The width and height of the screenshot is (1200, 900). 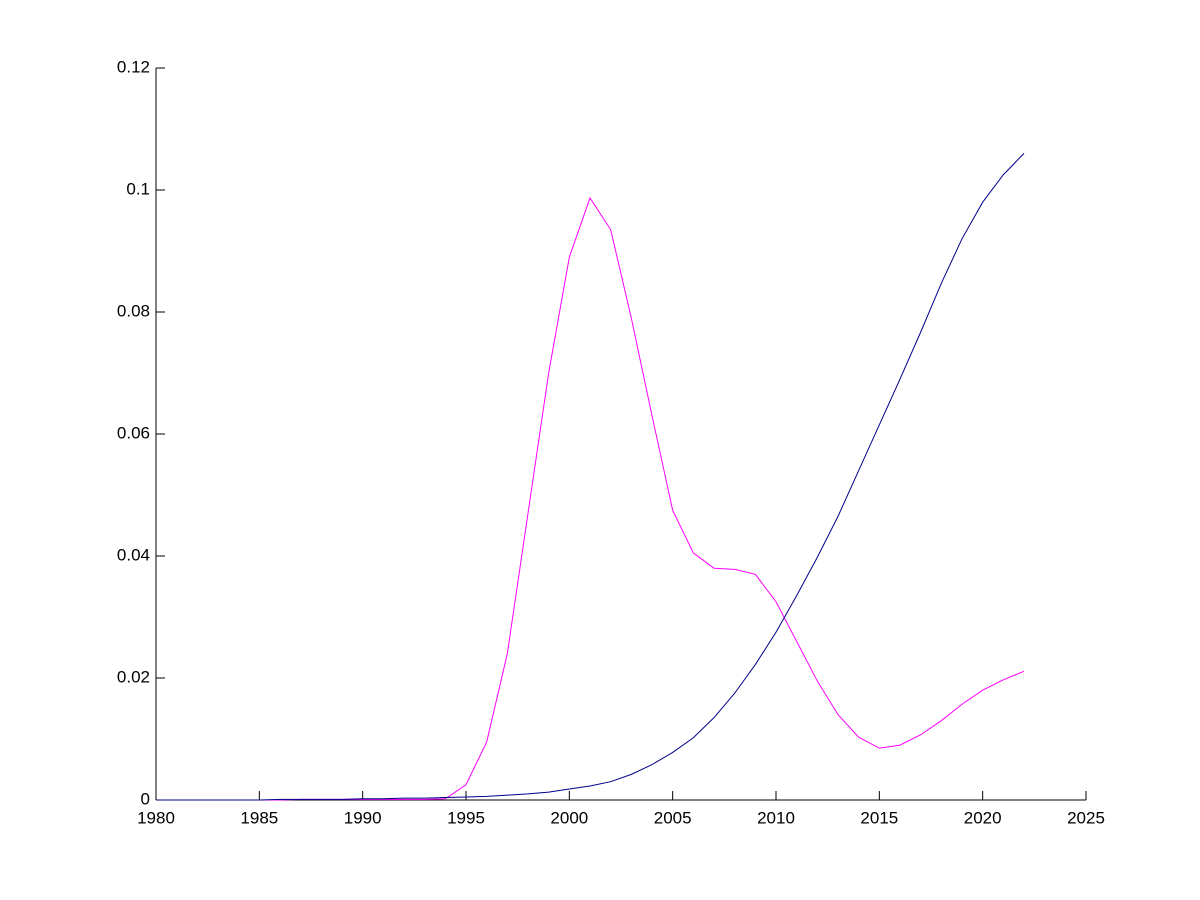 I want to click on y-tick-label: 0.12, so click(x=133, y=66).